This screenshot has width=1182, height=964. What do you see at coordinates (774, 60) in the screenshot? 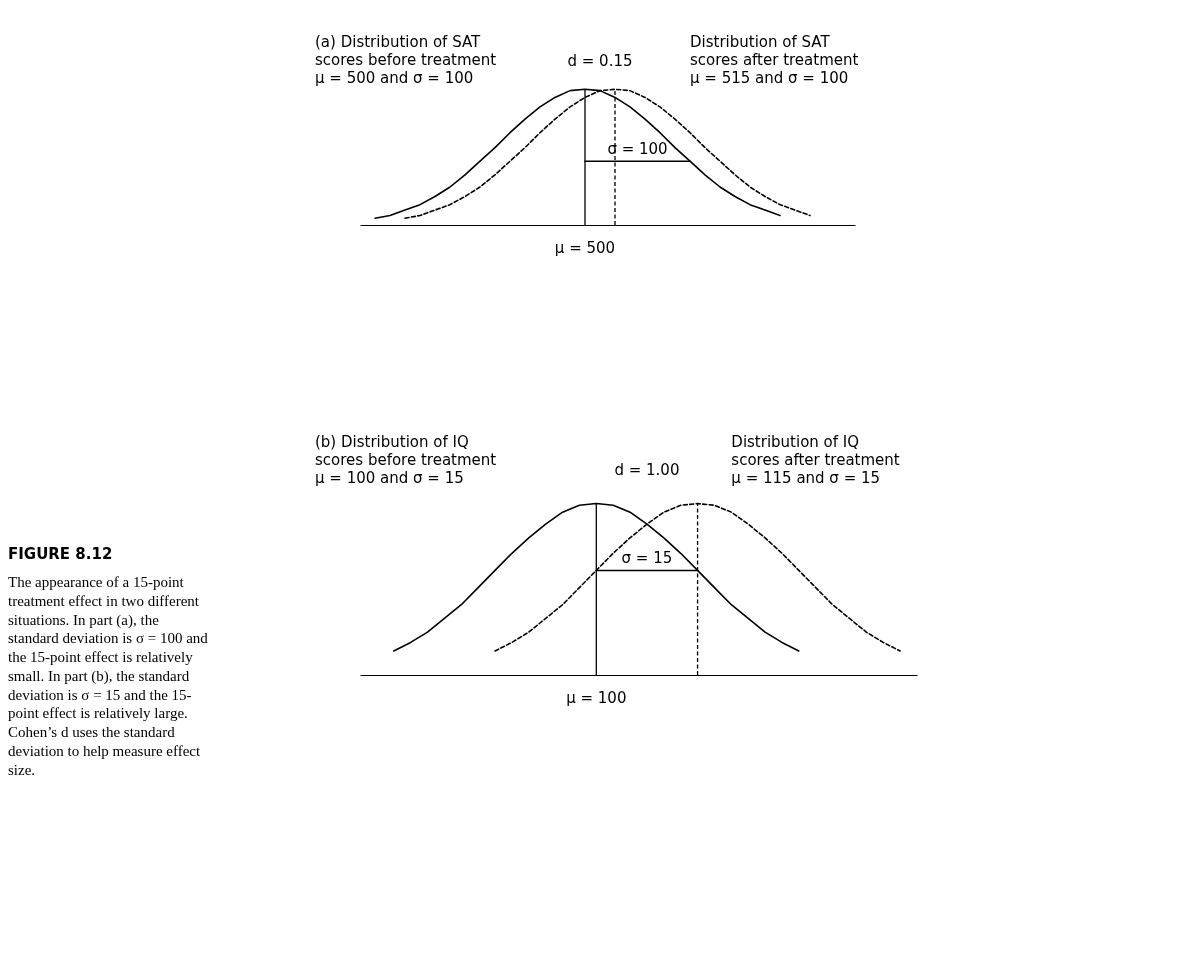
I see `text: Distribution of SAT scores after treatment μ = 515 and σ = 100` at bounding box center [774, 60].